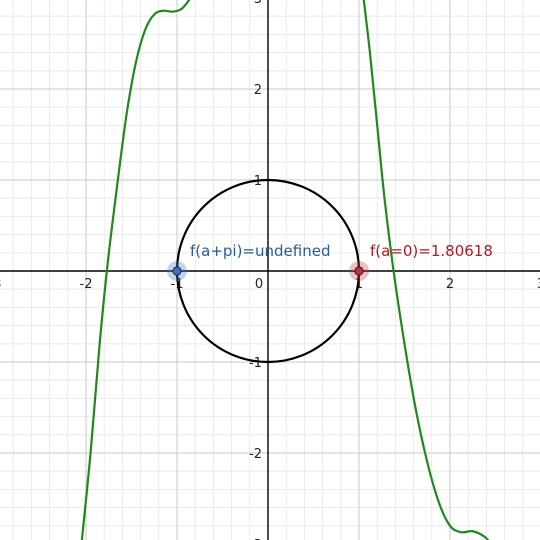  I want to click on y-tick-label: -1, so click(255, 363).